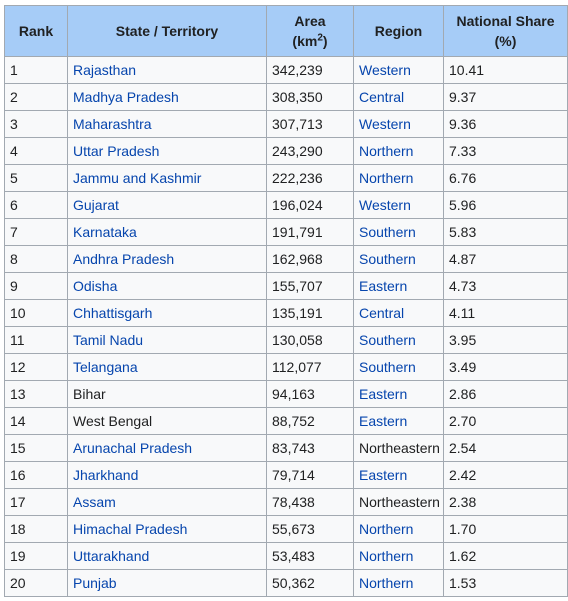 The height and width of the screenshot is (601, 568). What do you see at coordinates (167, 259) in the screenshot?
I see `state-link: Andhra Pradesh` at bounding box center [167, 259].